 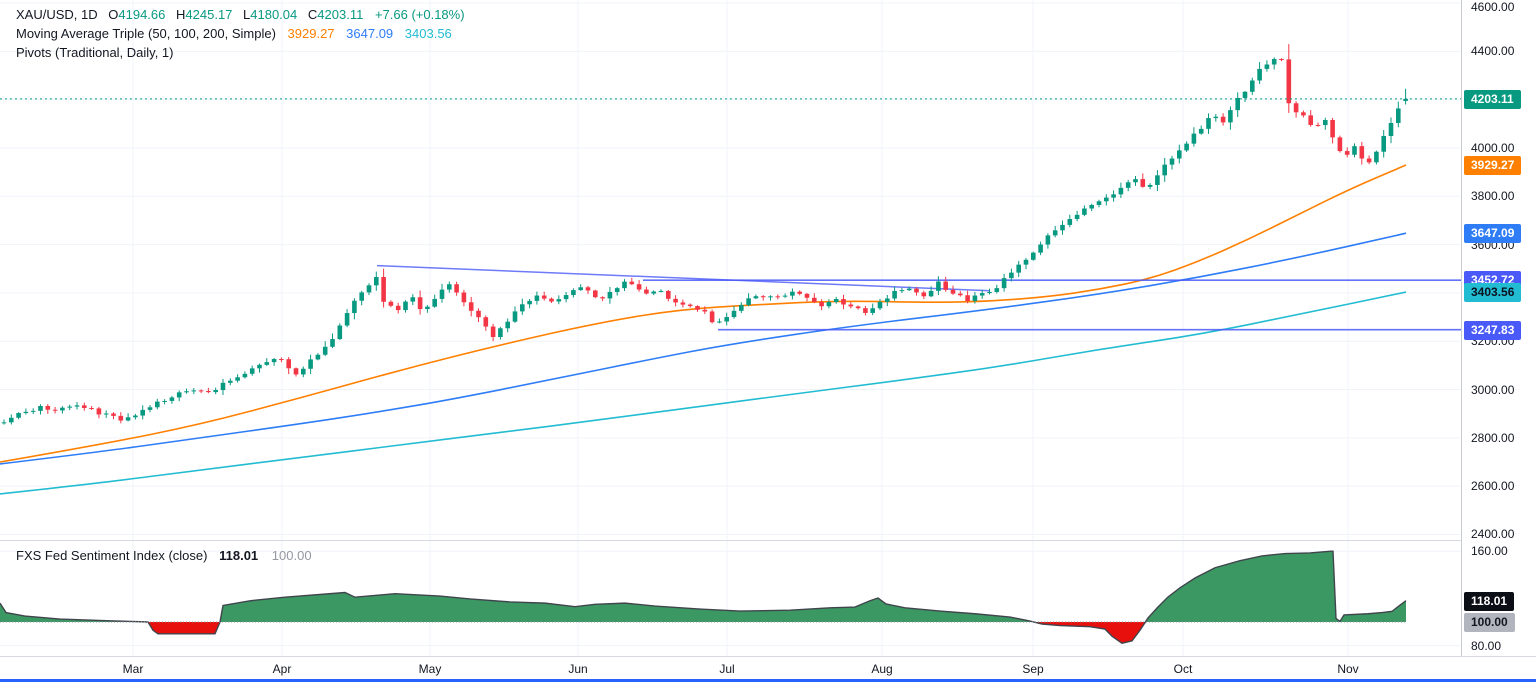 I want to click on price-tick-label: 3800.00, so click(x=1493, y=196).